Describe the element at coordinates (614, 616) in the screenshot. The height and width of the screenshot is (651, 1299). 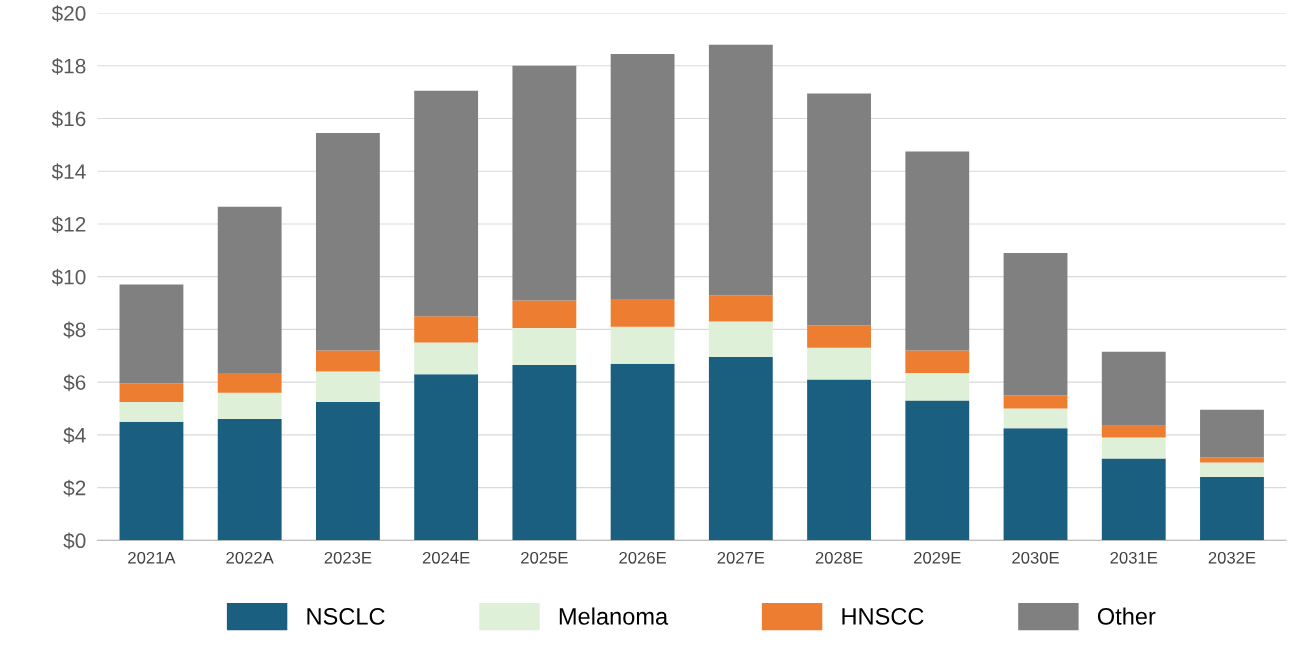
I see `legend-label: Melanoma` at that location.